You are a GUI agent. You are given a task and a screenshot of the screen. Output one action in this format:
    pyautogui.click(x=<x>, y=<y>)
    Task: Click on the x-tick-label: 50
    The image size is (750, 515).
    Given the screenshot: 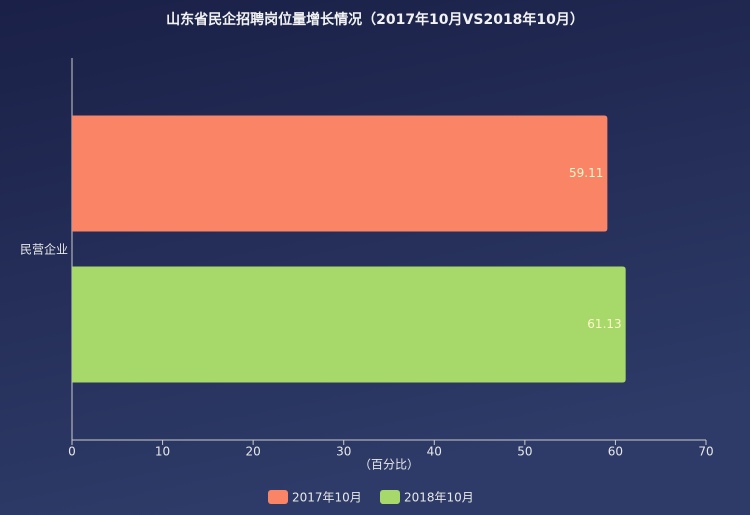 What is the action you would take?
    pyautogui.click(x=524, y=452)
    